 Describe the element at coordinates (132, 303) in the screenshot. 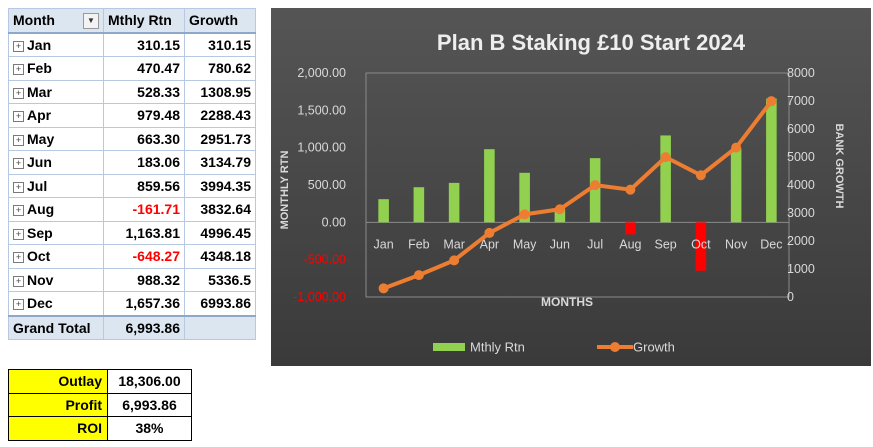

I see `table-row: + Dec 1,657.36 6993.86` at that location.